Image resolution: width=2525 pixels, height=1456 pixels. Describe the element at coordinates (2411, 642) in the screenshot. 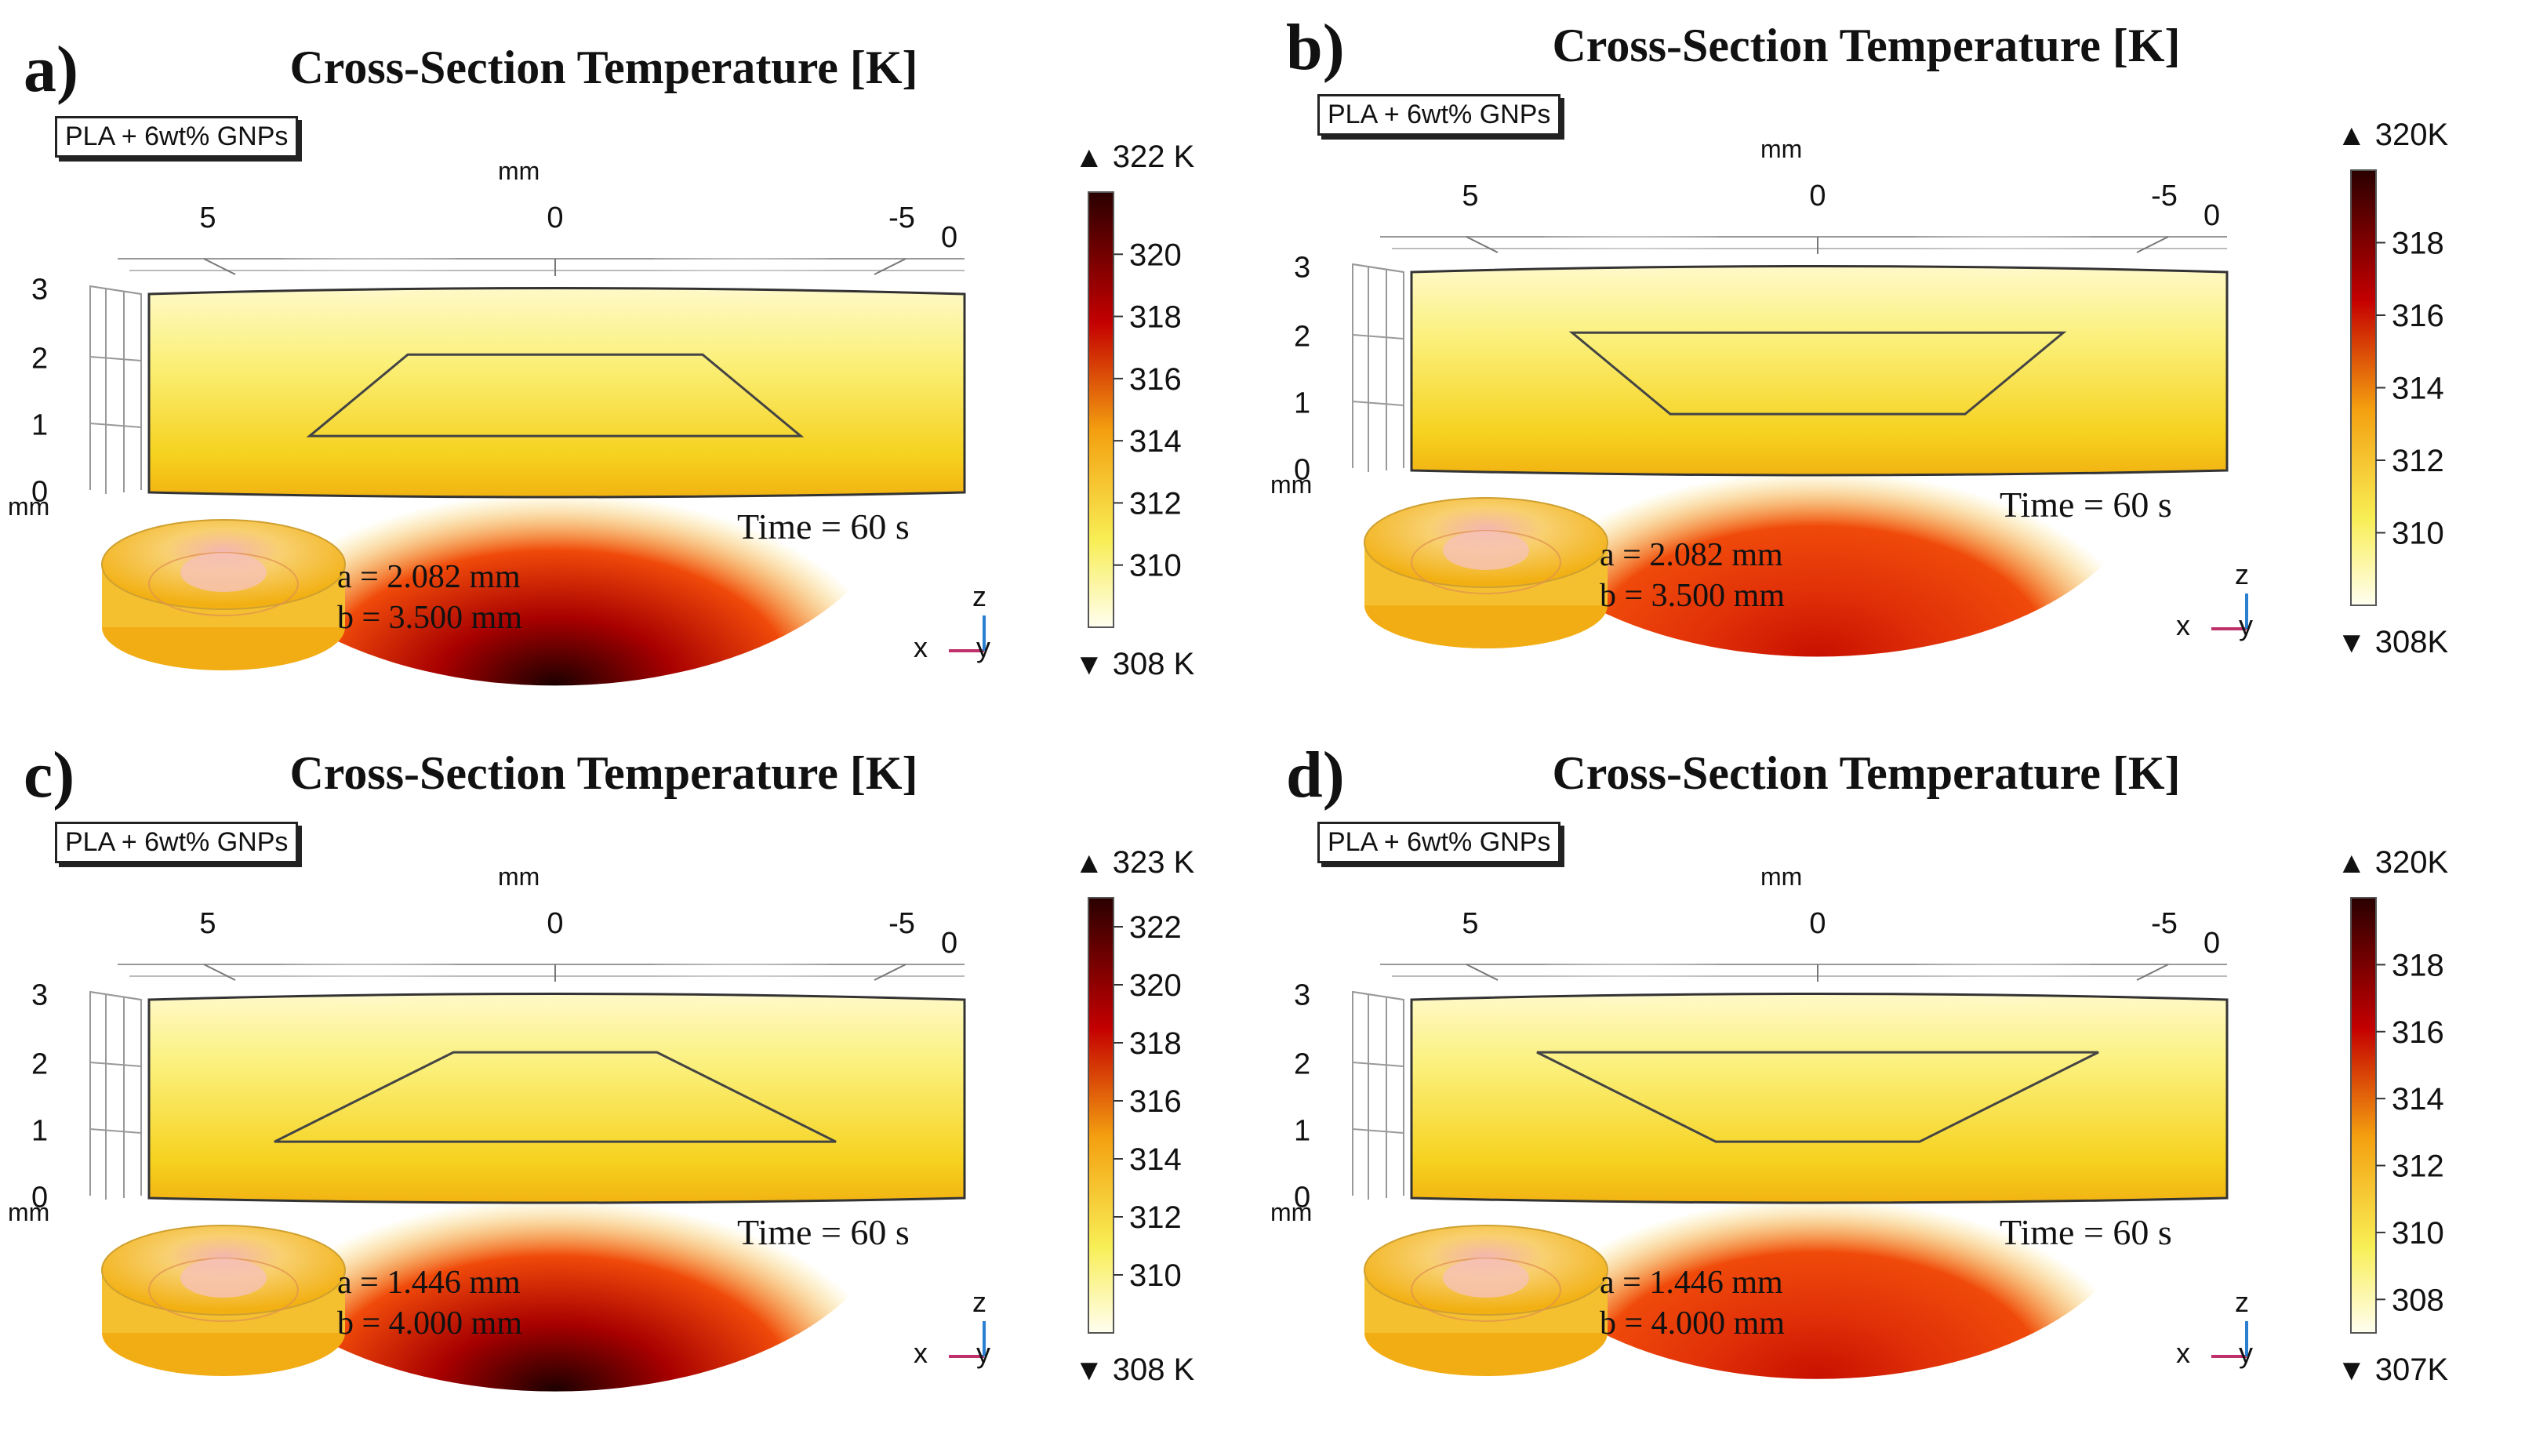

I see `colorbar-min-label: 308K` at that location.